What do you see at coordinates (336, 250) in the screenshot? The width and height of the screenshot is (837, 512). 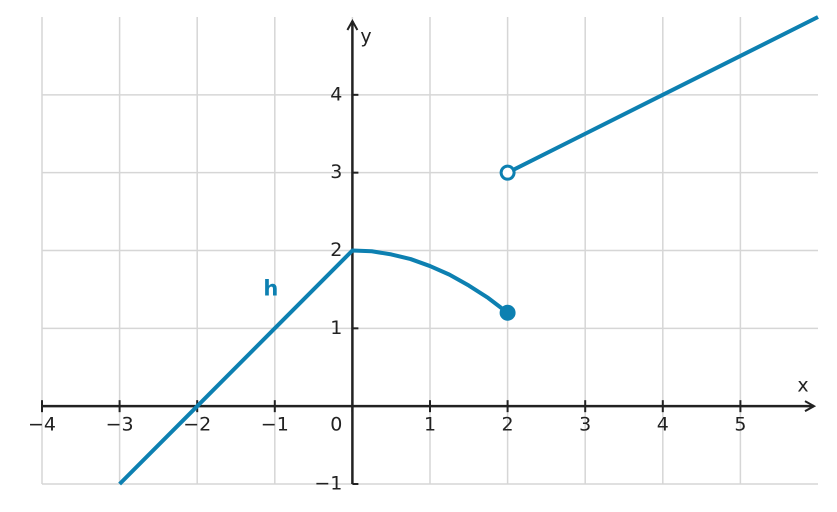 I see `y-tick-label: 2` at bounding box center [336, 250].